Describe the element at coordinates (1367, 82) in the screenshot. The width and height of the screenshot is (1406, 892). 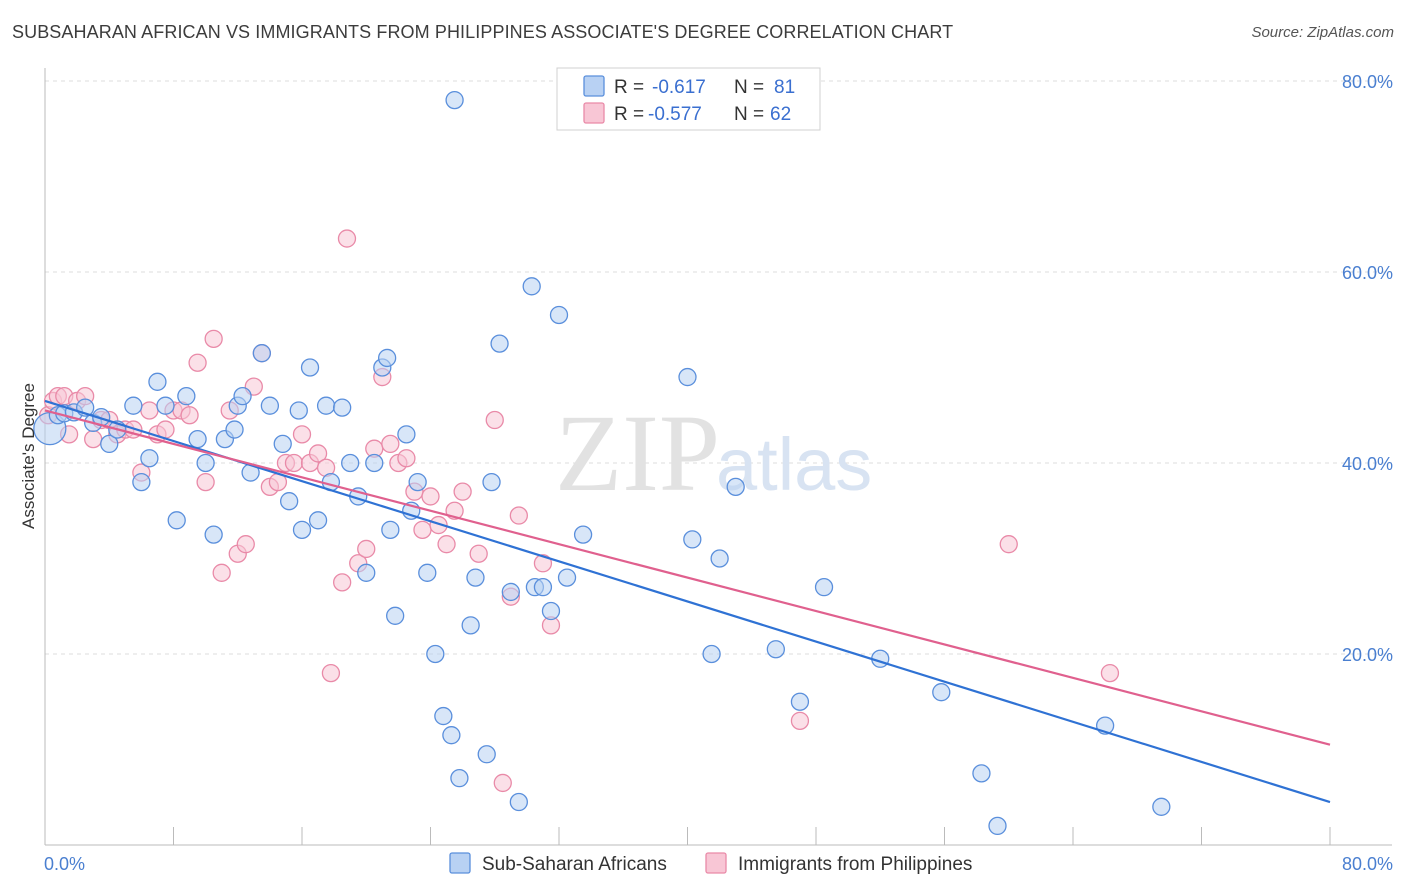
I see `y-tick-label: 80.0%` at that location.